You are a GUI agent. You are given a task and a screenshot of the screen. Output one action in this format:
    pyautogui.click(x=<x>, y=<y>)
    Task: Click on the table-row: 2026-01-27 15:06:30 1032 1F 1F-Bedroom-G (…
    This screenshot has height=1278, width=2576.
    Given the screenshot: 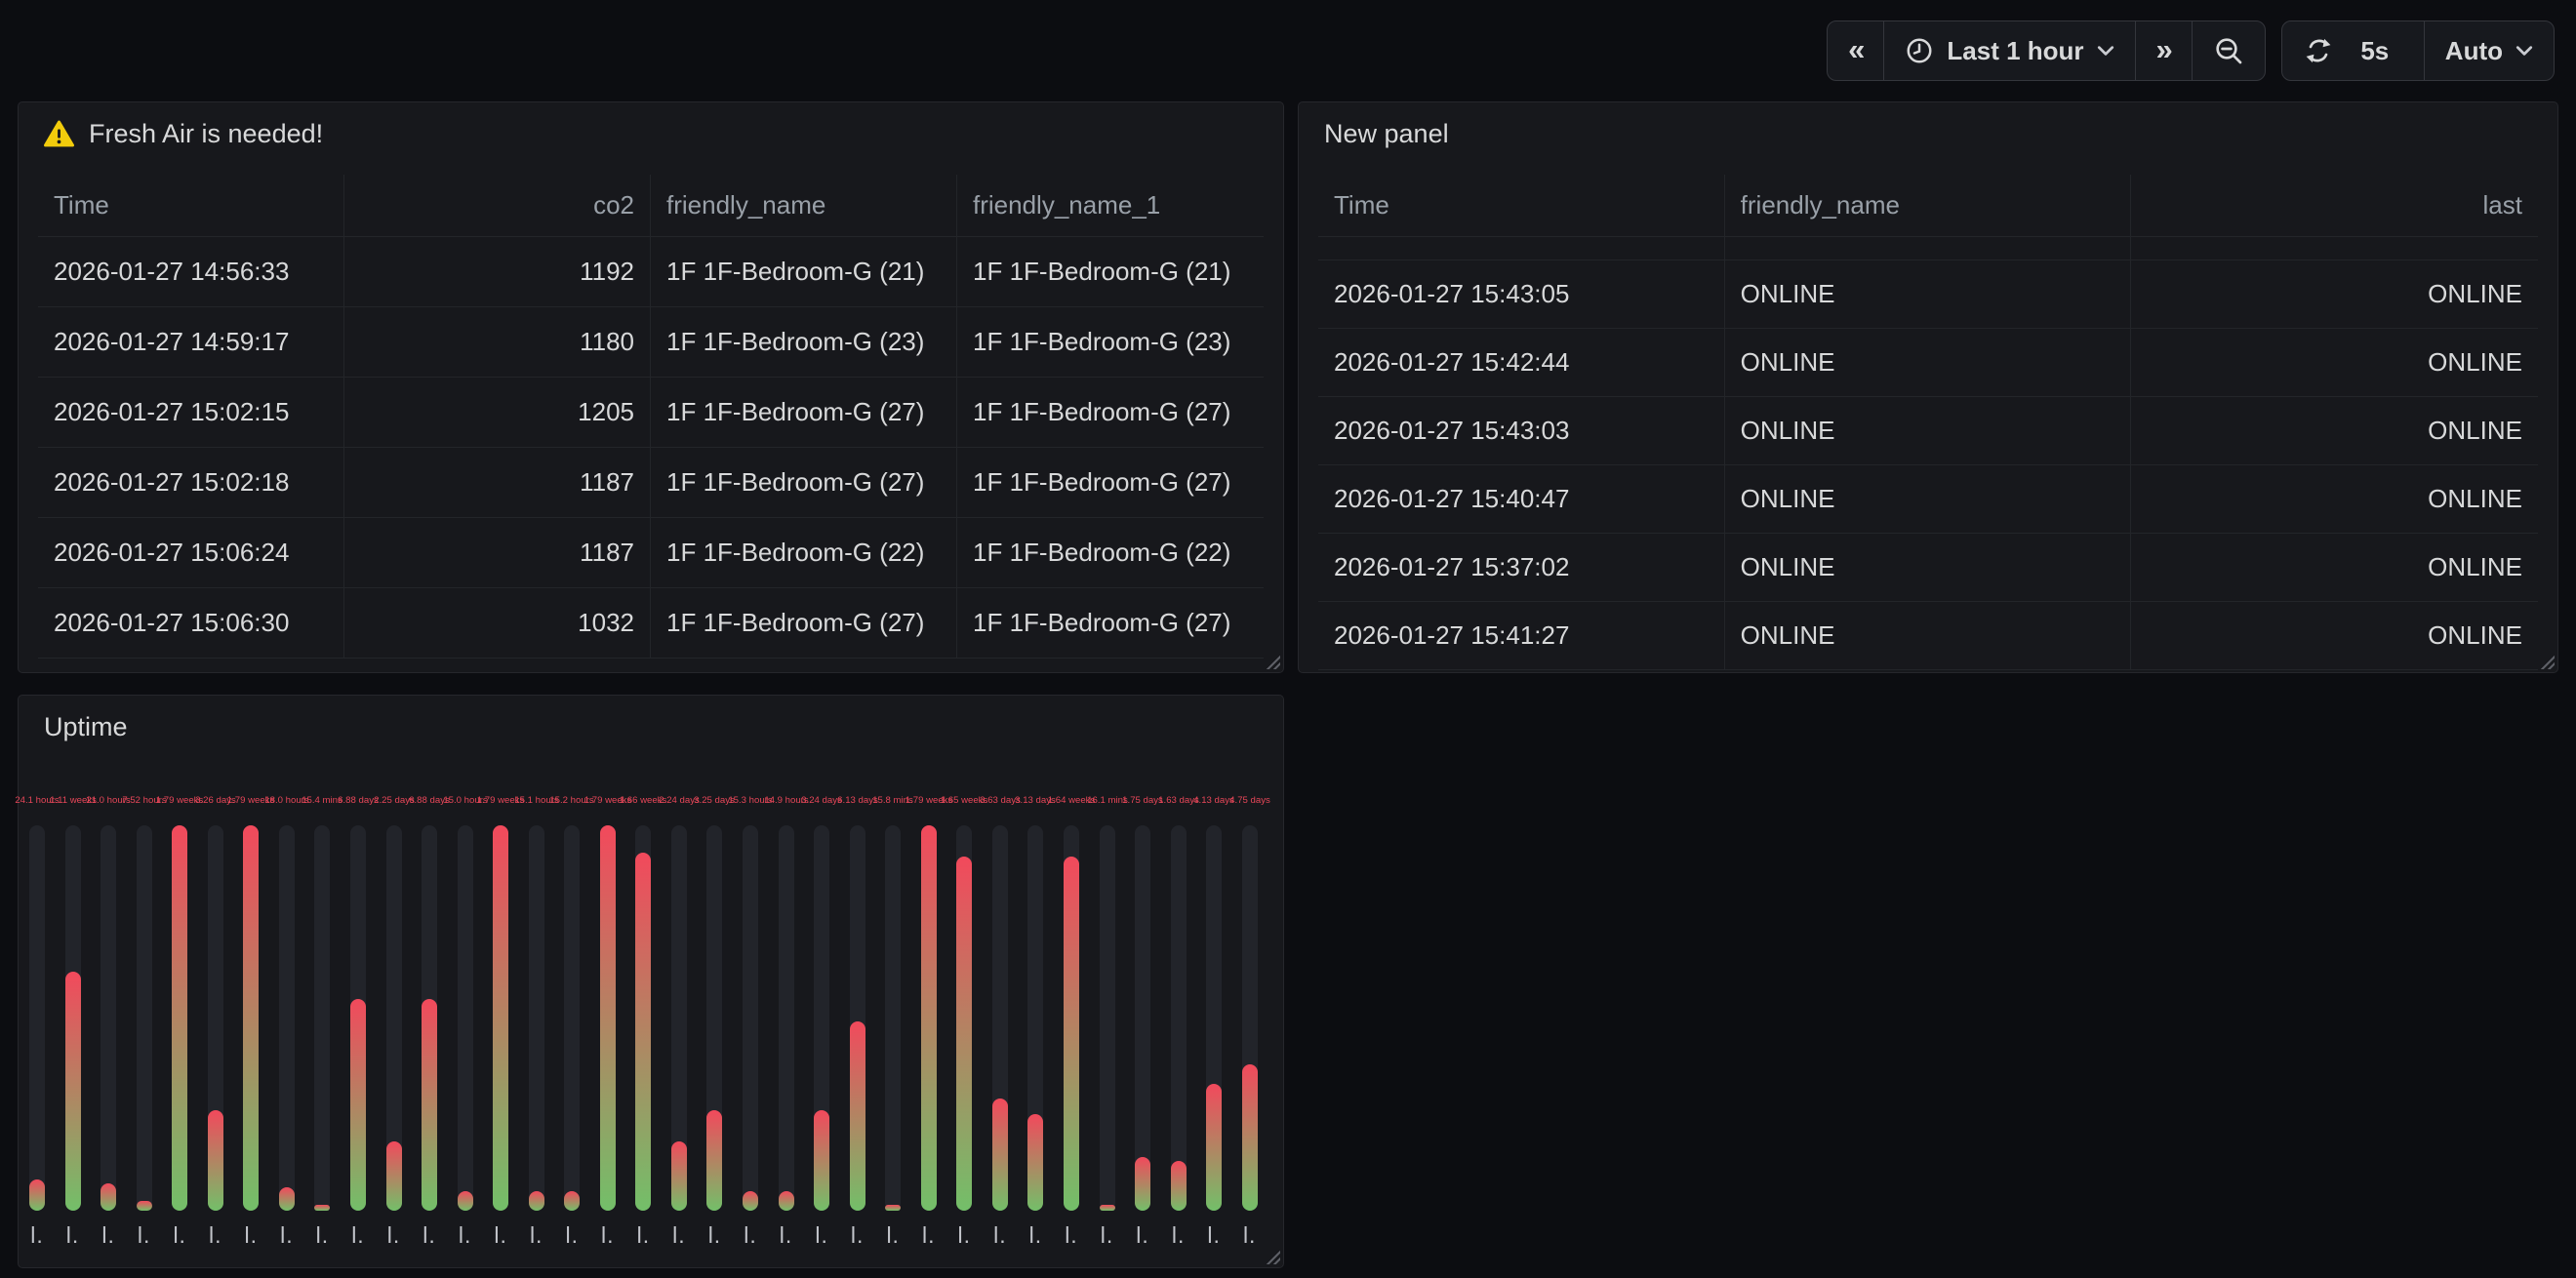 What is the action you would take?
    pyautogui.click(x=651, y=623)
    